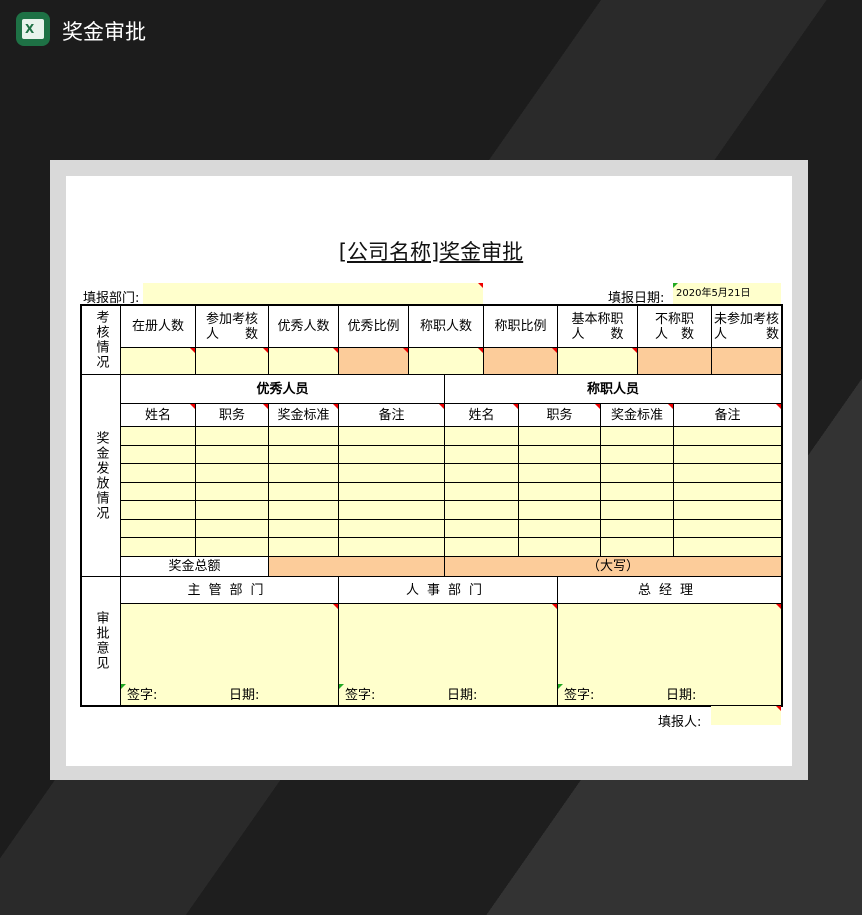  What do you see at coordinates (446, 326) in the screenshot?
I see `assessment-header: 称职人数` at bounding box center [446, 326].